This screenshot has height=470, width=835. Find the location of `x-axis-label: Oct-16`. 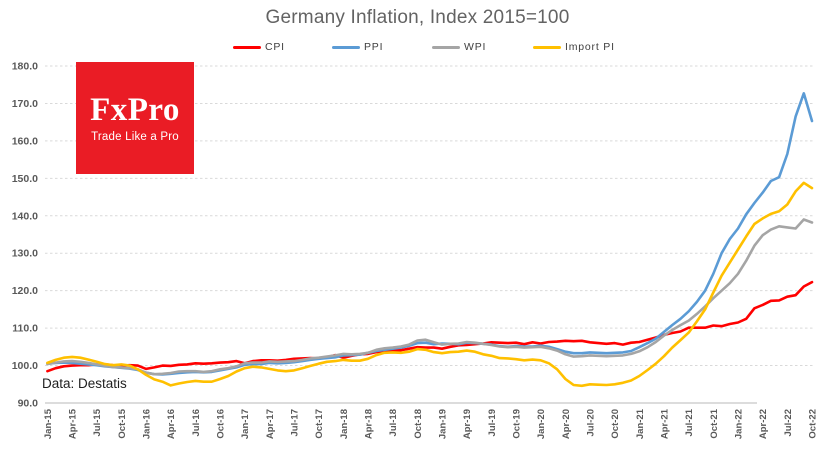

x-axis-label: Oct-16 is located at coordinates (221, 424).